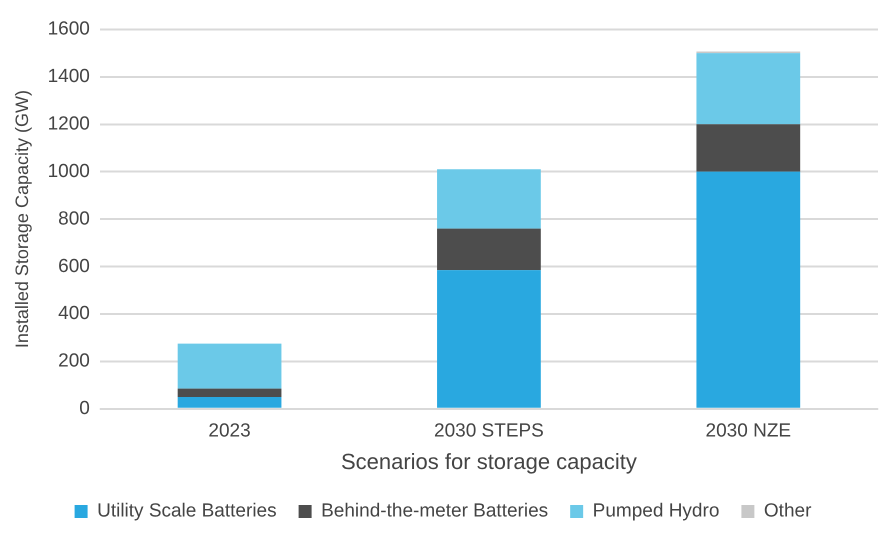  I want to click on x-axis-title: Scenarios for storage capacity, so click(488, 461).